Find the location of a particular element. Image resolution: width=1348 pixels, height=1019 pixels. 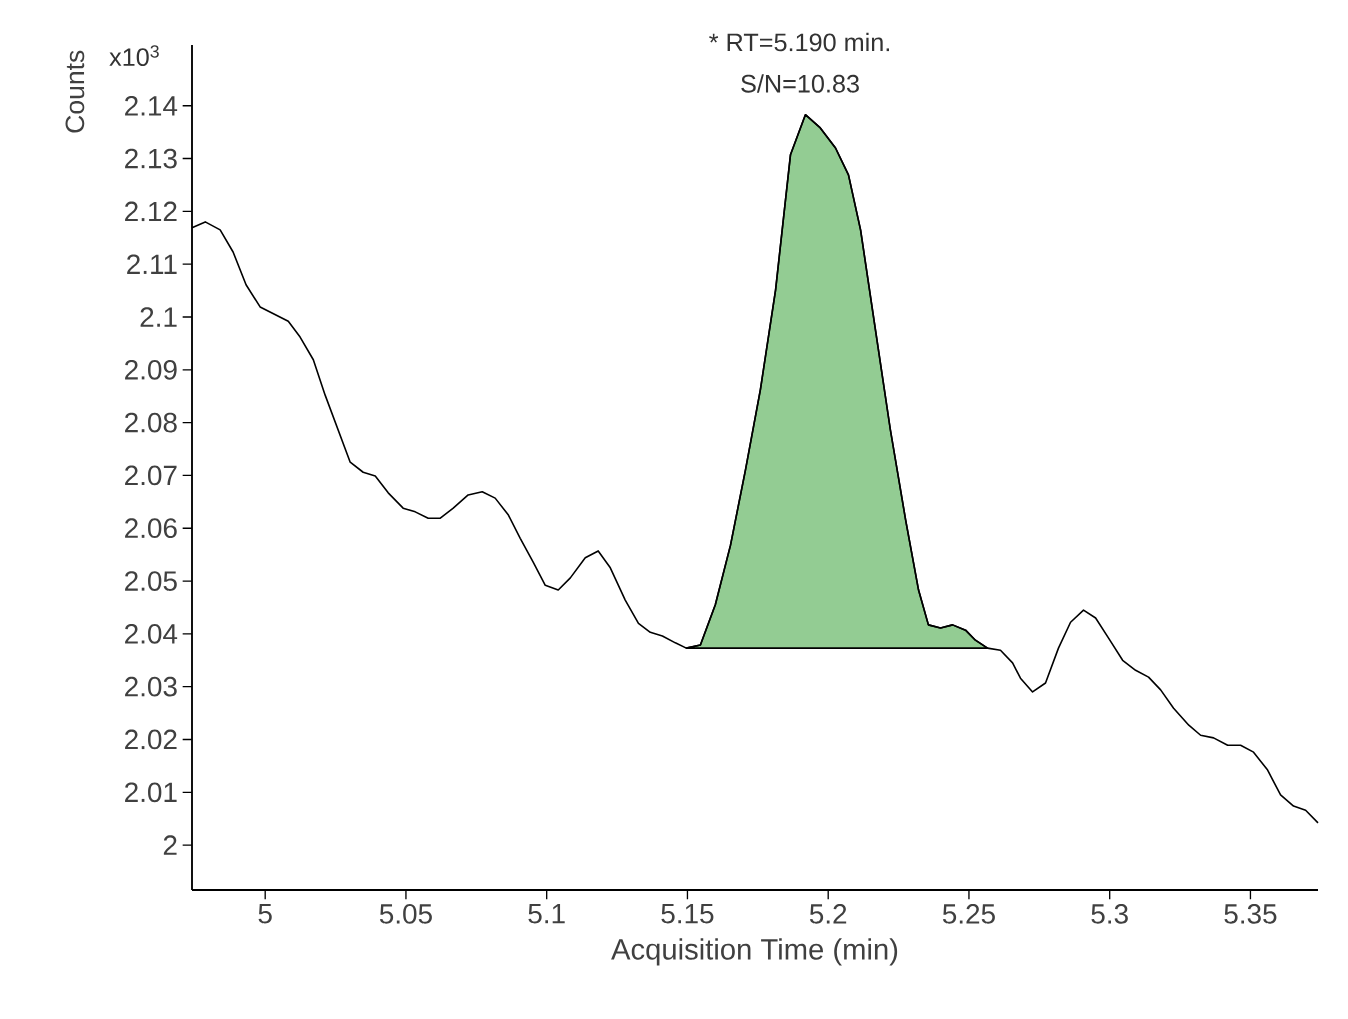

y-tick-label: 2.05 is located at coordinates (151, 581).